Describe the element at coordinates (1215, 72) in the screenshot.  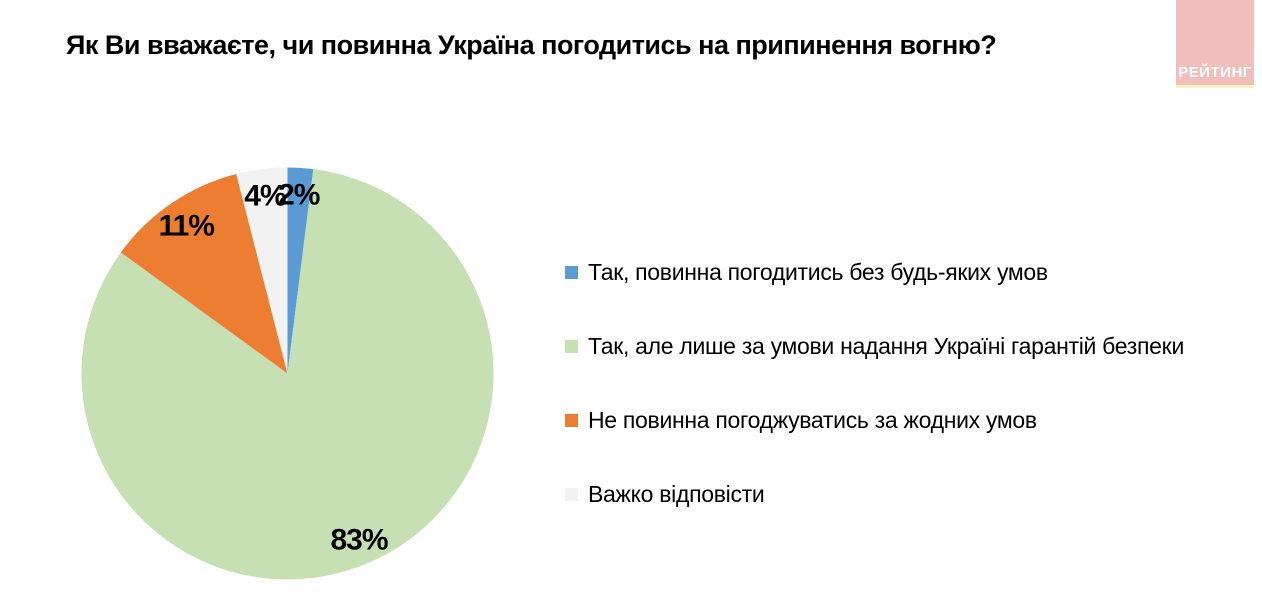
I see `rating-logo-text: РЕЙТИНГ` at that location.